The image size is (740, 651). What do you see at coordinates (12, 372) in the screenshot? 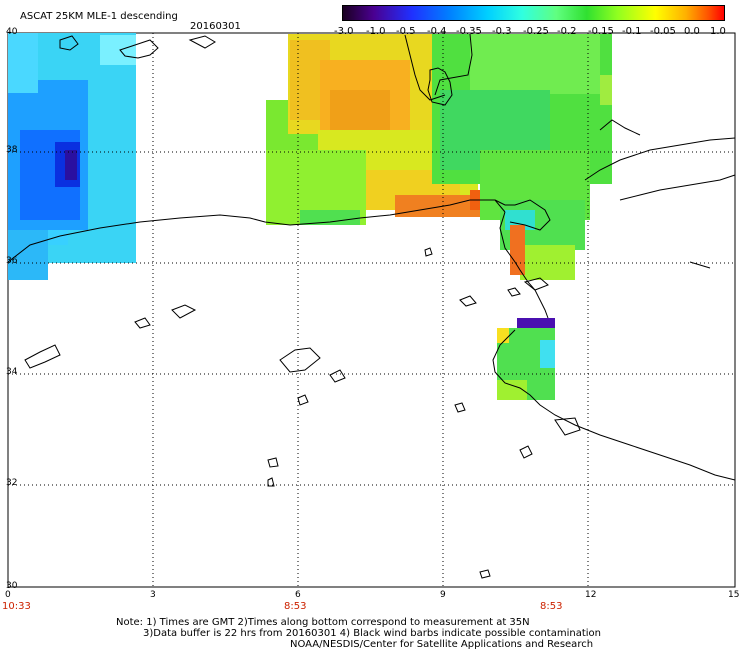
I see `y-tick-label: 34` at bounding box center [12, 372].